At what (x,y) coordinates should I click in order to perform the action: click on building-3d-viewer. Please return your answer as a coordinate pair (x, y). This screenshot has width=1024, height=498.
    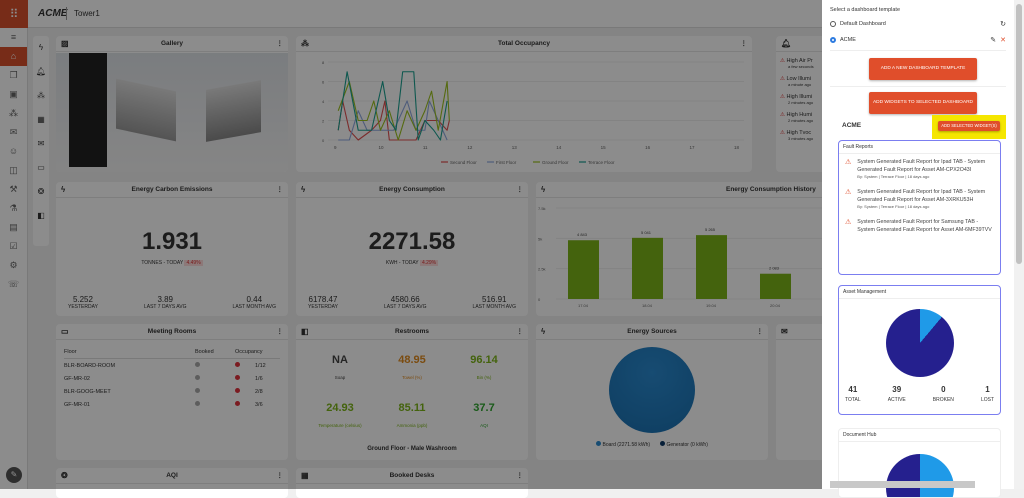
    Looking at the image, I should click on (172, 112).